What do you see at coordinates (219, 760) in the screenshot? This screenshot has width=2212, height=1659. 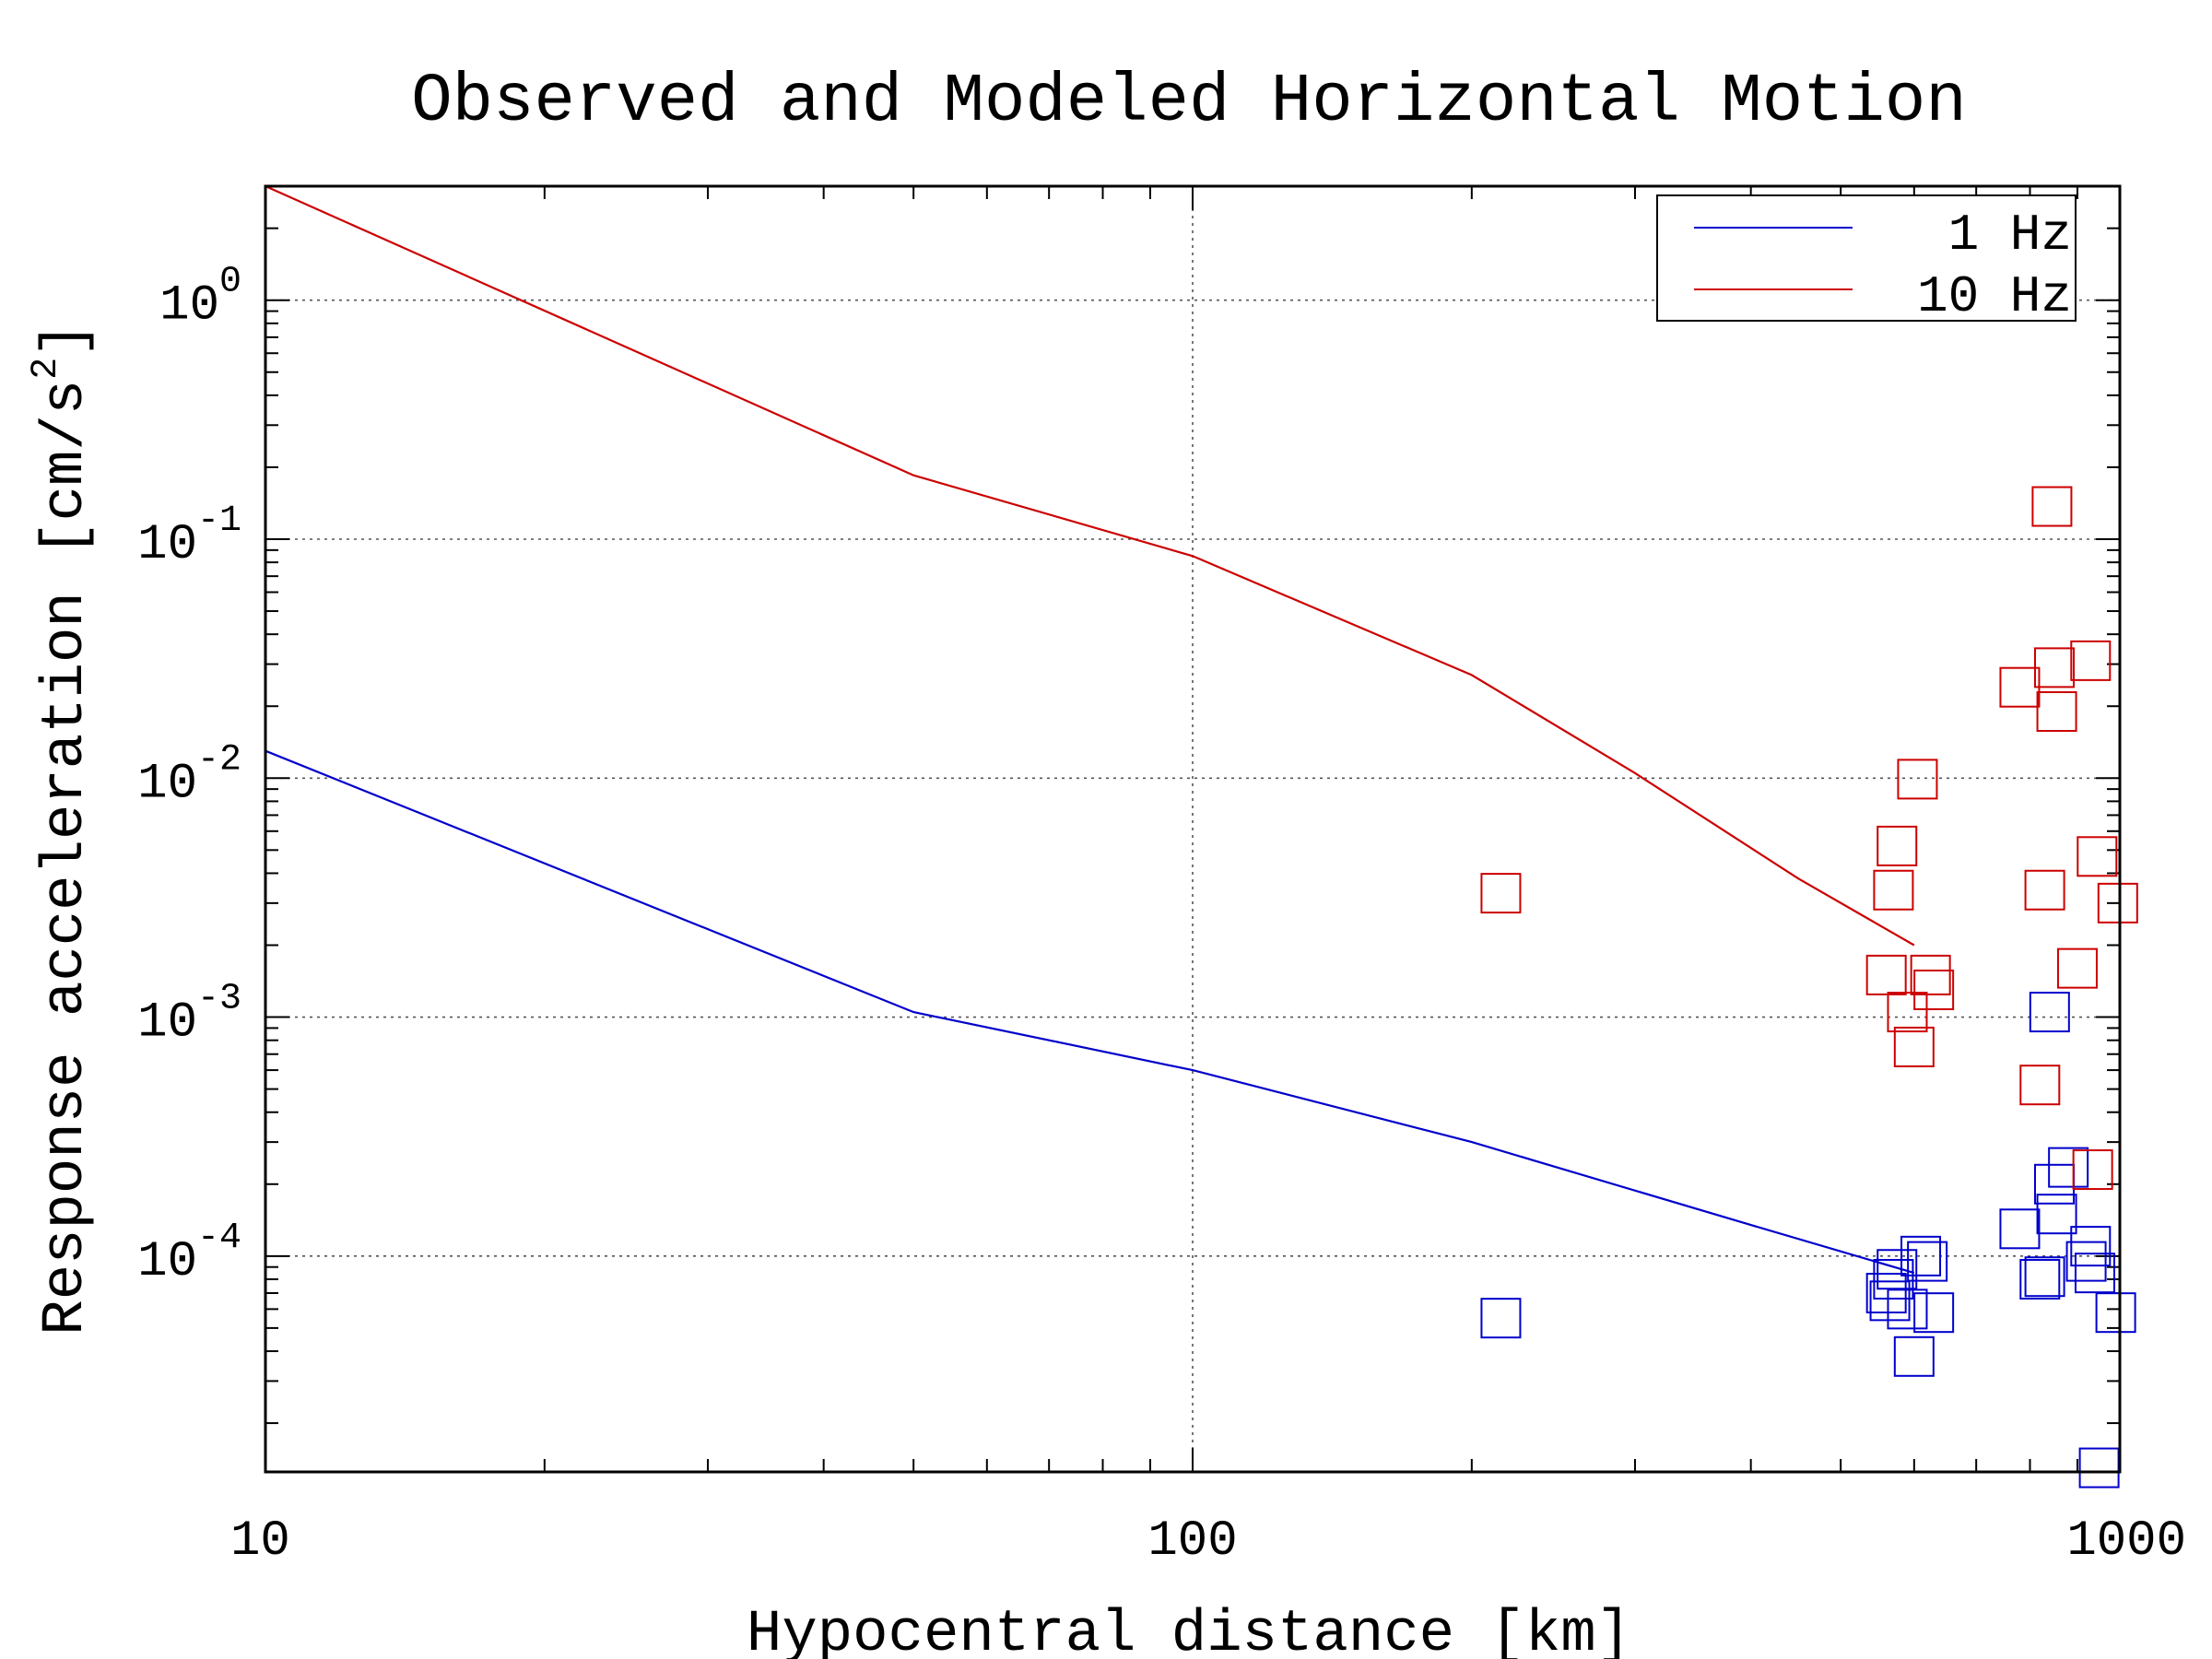 I see `y-tick-exponent: -2` at bounding box center [219, 760].